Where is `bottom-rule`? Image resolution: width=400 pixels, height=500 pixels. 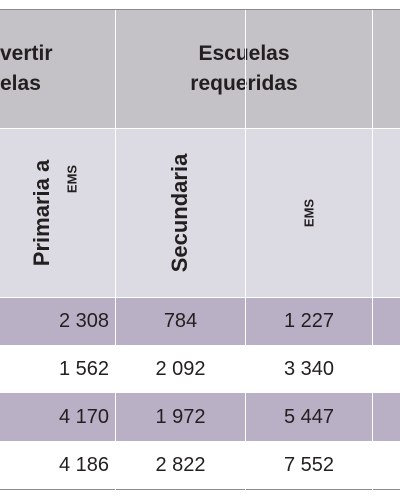
bottom-rule is located at coordinates (200, 489).